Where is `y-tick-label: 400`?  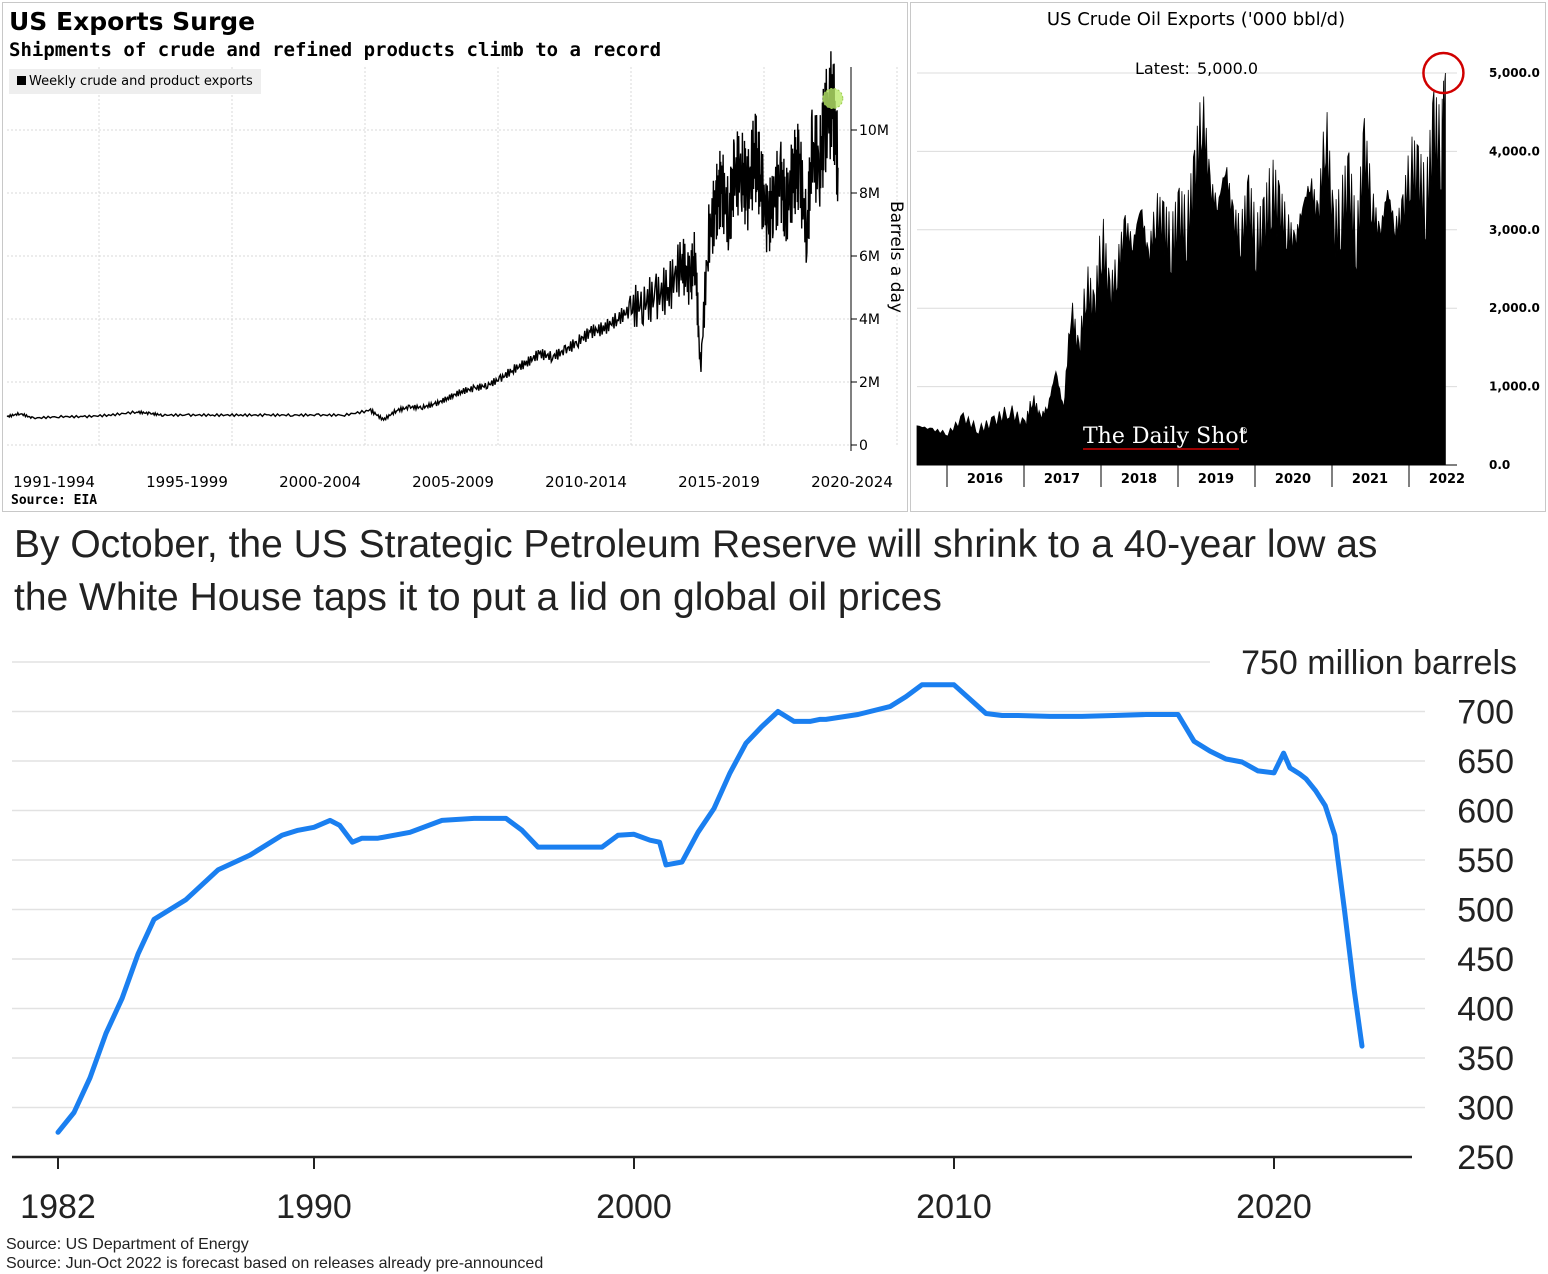 y-tick-label: 400 is located at coordinates (1485, 1010).